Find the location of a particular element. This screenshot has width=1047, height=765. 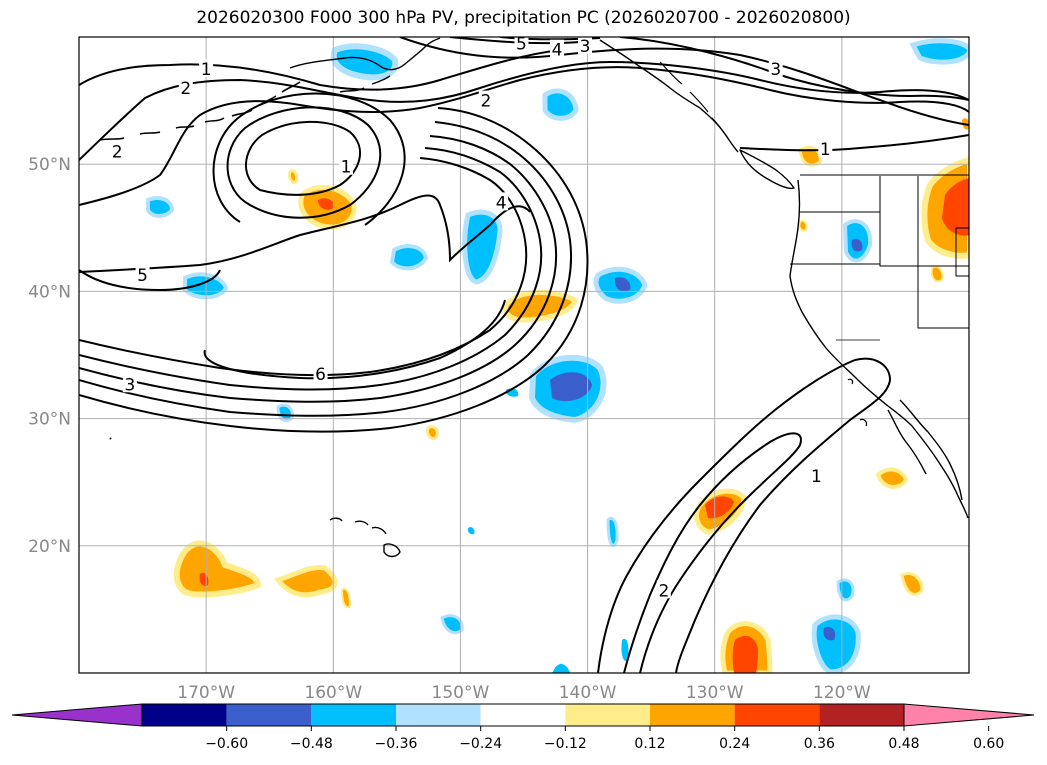

colorbar-tick-label: 0.60 is located at coordinates (988, 744).